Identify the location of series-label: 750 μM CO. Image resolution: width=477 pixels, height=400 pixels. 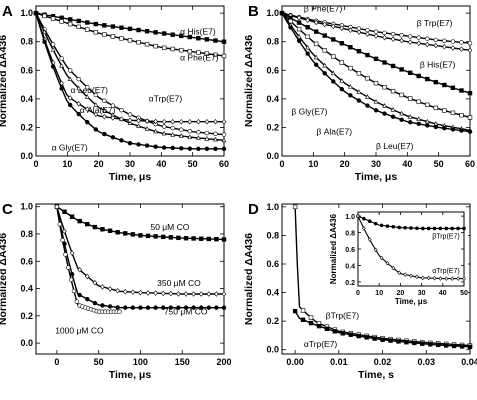
(186, 311).